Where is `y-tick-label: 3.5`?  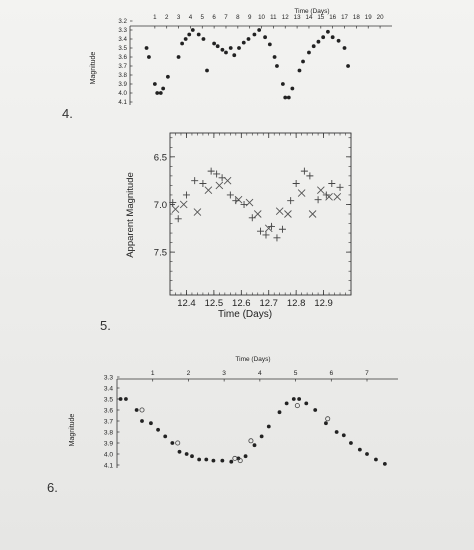
y-tick-label: 3.5 is located at coordinates (108, 399).